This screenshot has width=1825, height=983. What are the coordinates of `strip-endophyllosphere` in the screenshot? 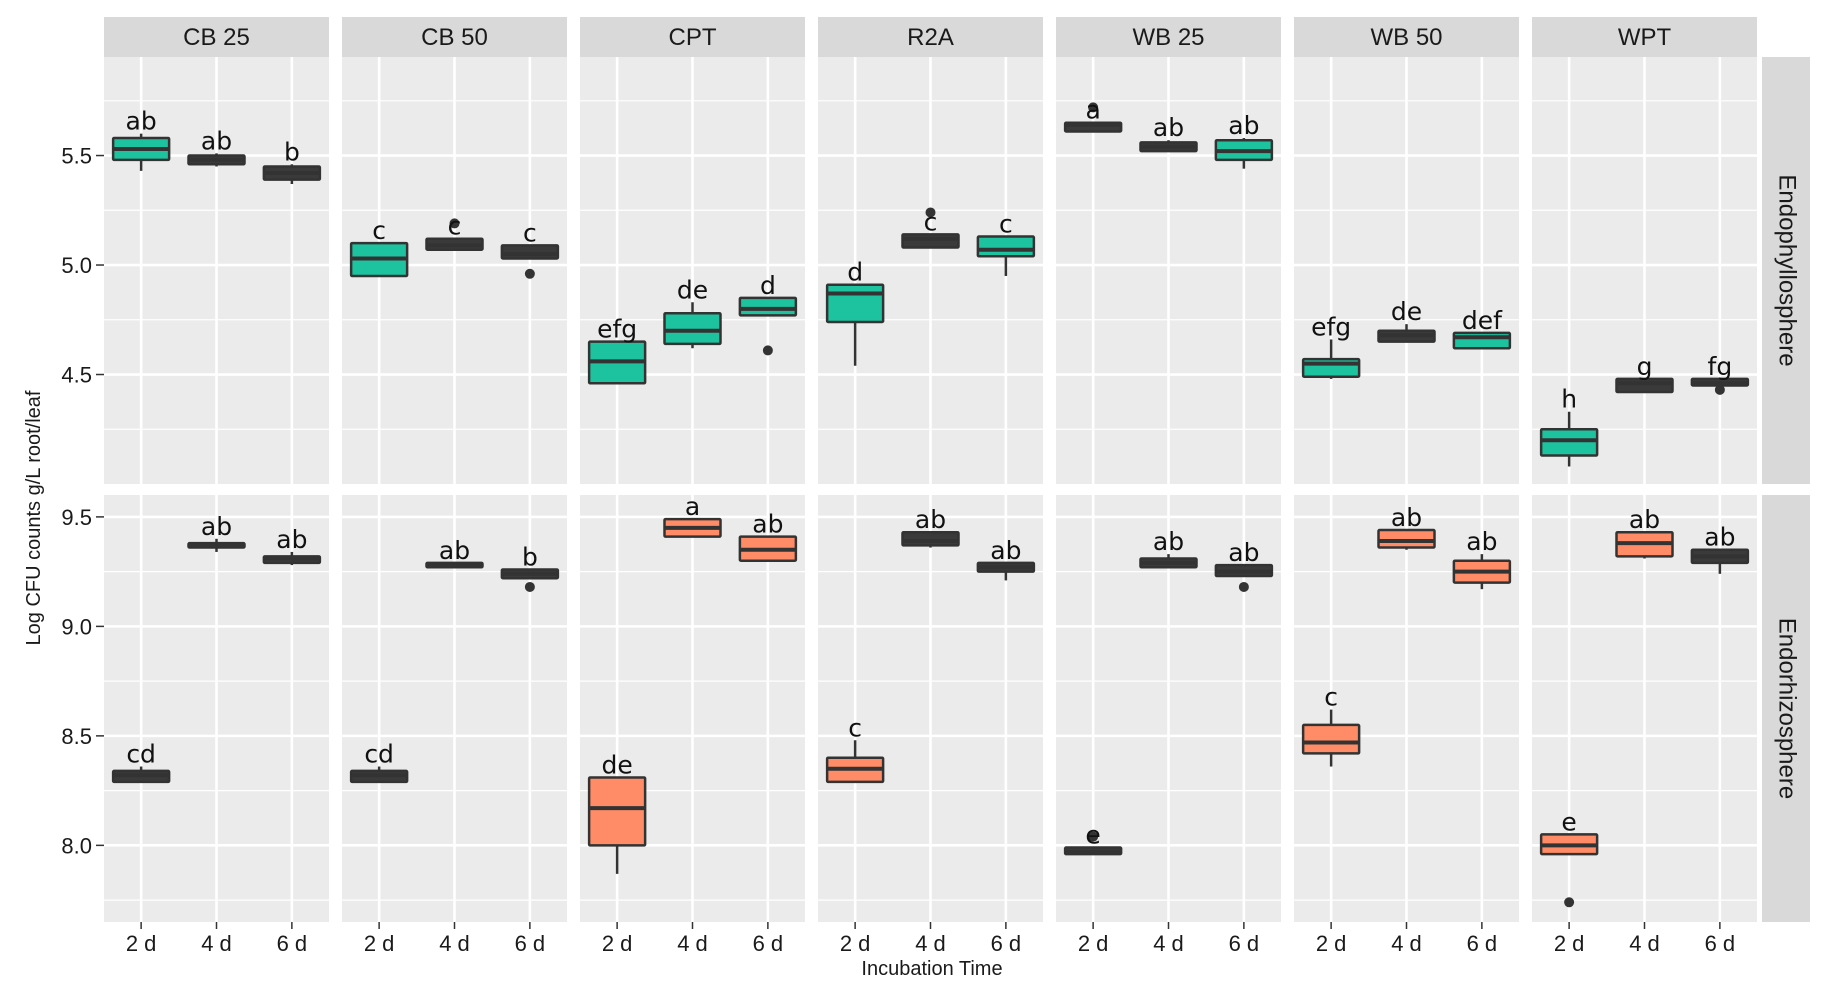 It's located at (1786, 270).